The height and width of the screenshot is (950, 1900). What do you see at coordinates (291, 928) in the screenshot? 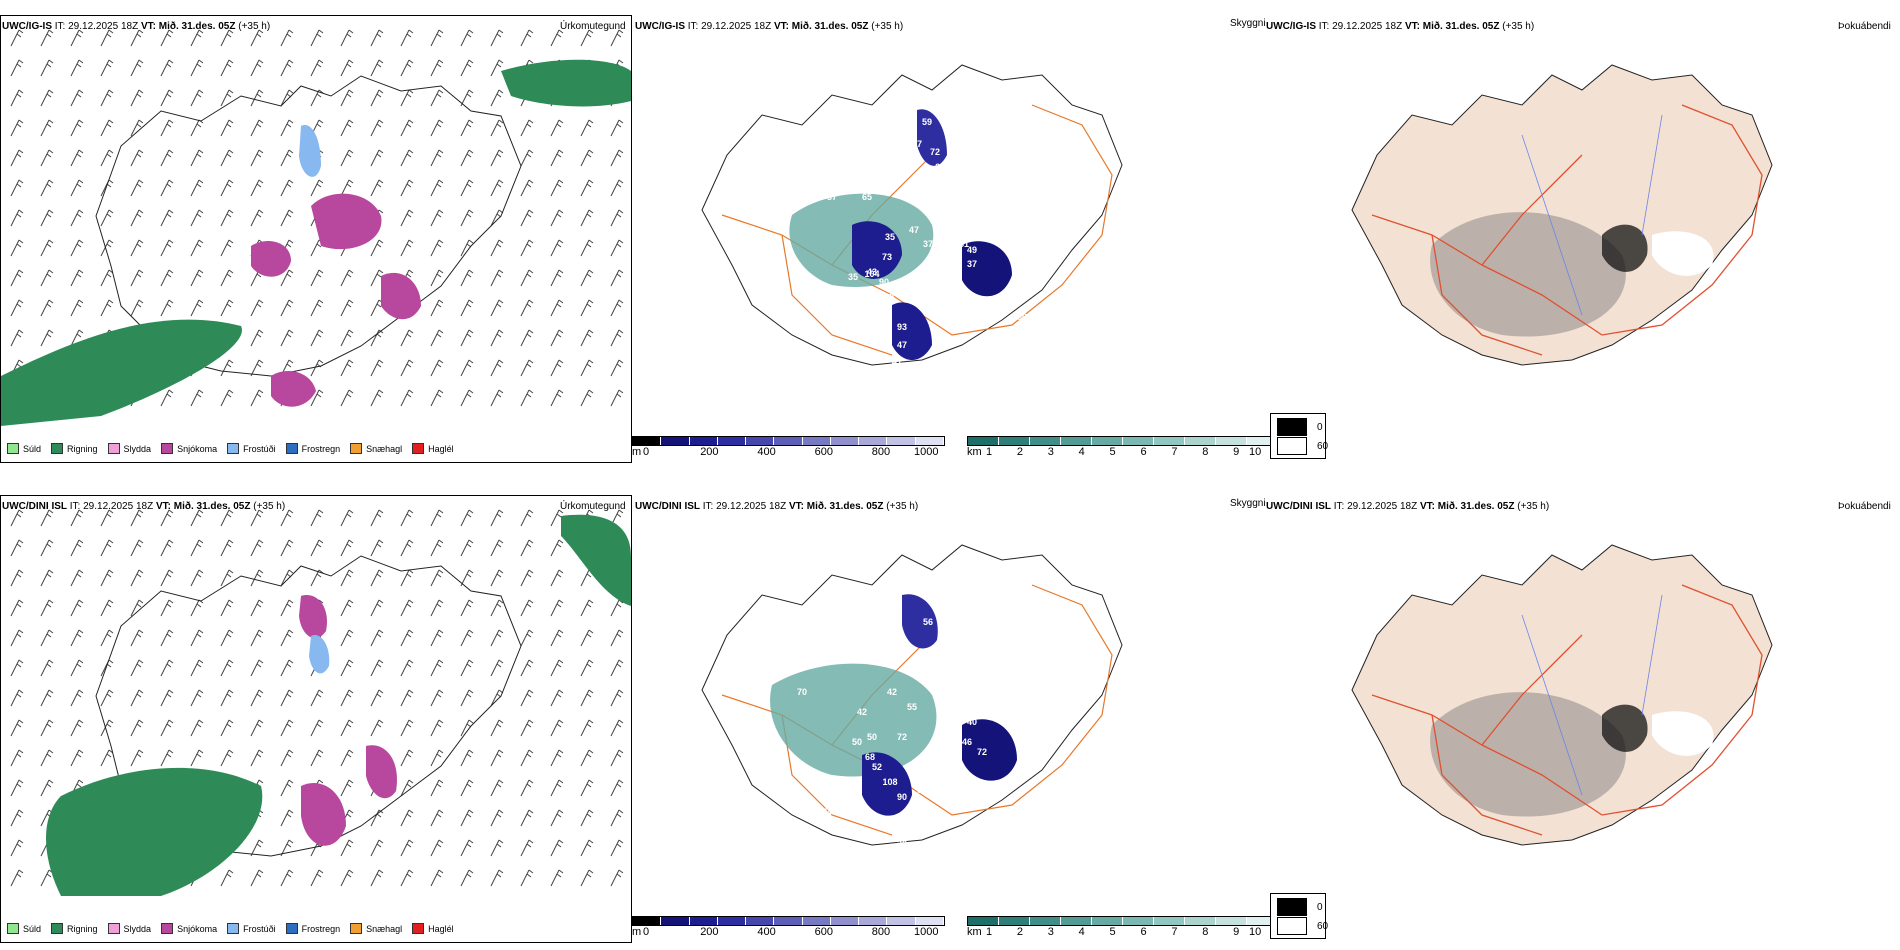
I see `precip-legend-swatch` at bounding box center [291, 928].